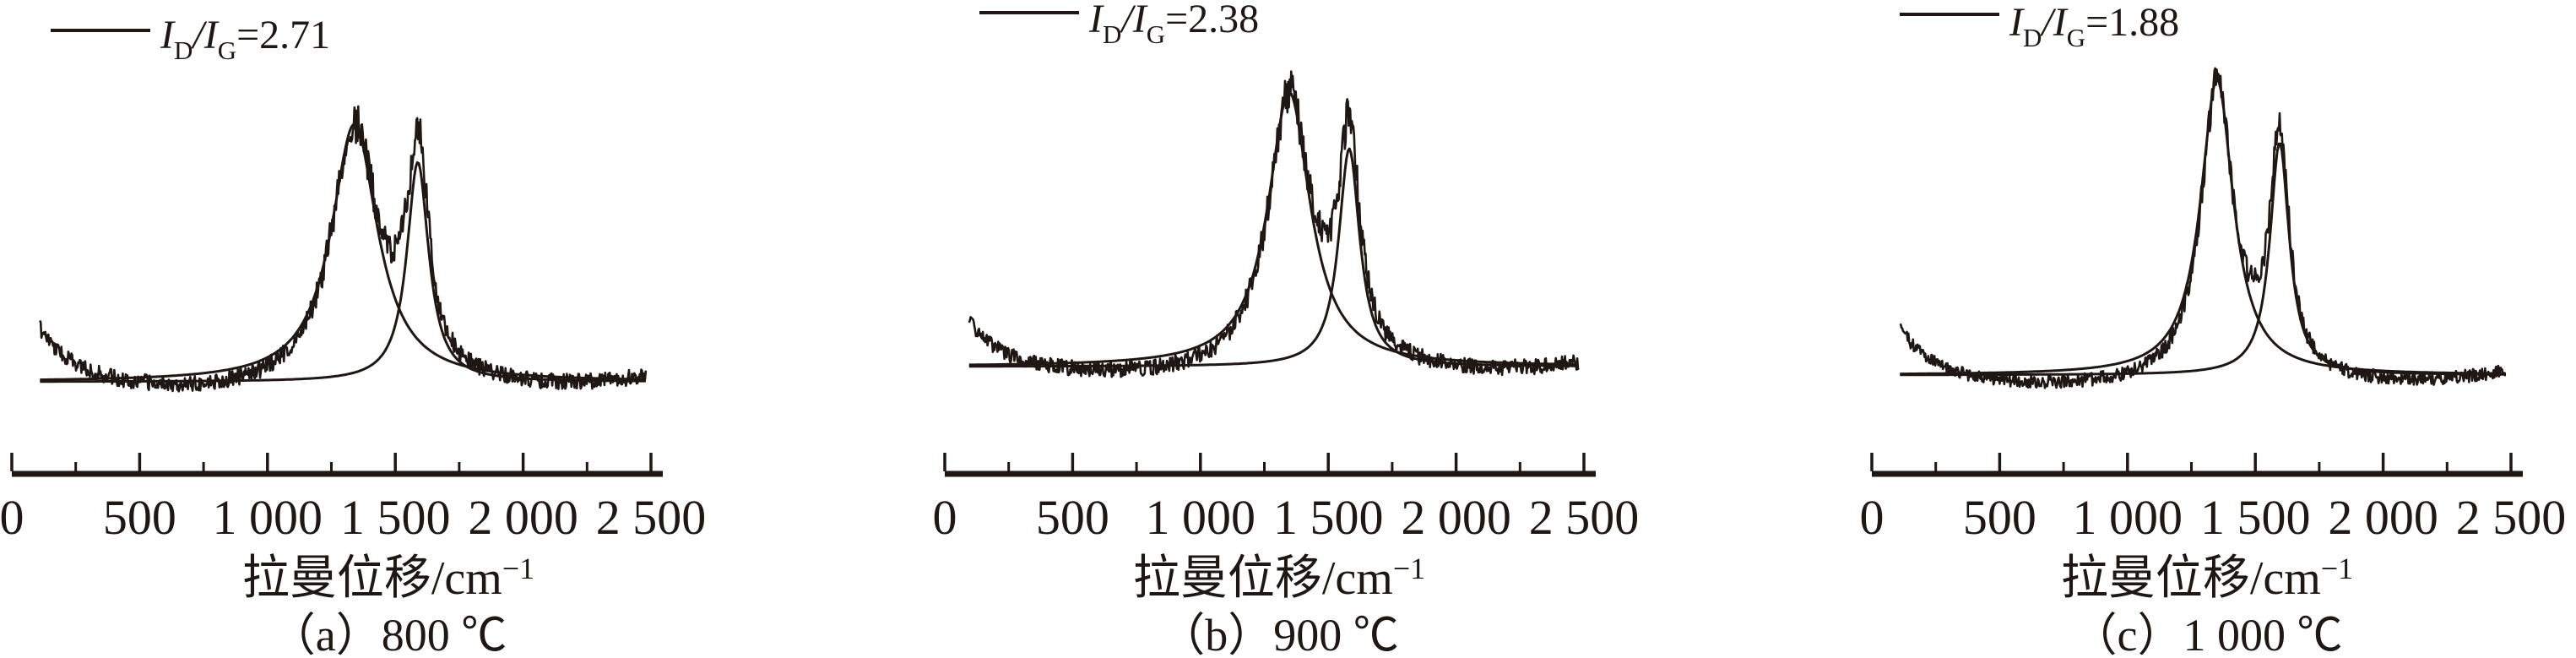 This screenshot has width=2576, height=658. I want to click on legend-label: ID/IG=2.38, so click(1173, 24).